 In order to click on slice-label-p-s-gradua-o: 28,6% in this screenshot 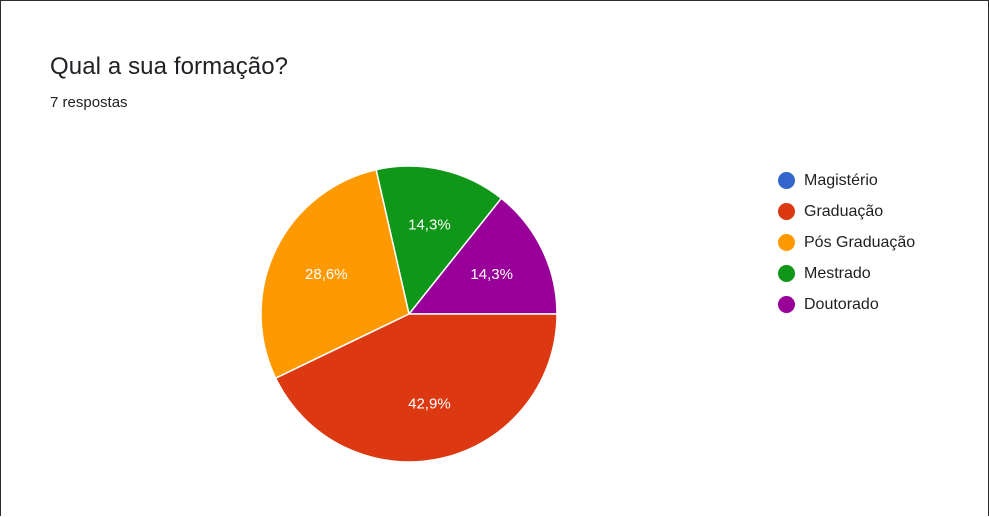, I will do `click(326, 274)`.